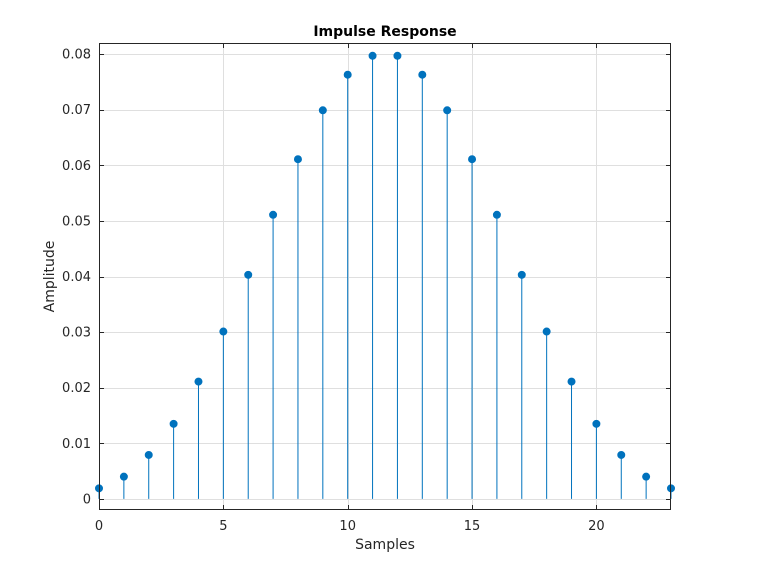 The height and width of the screenshot is (577, 758). Describe the element at coordinates (347, 526) in the screenshot. I see `x-tick-label: 10` at that location.